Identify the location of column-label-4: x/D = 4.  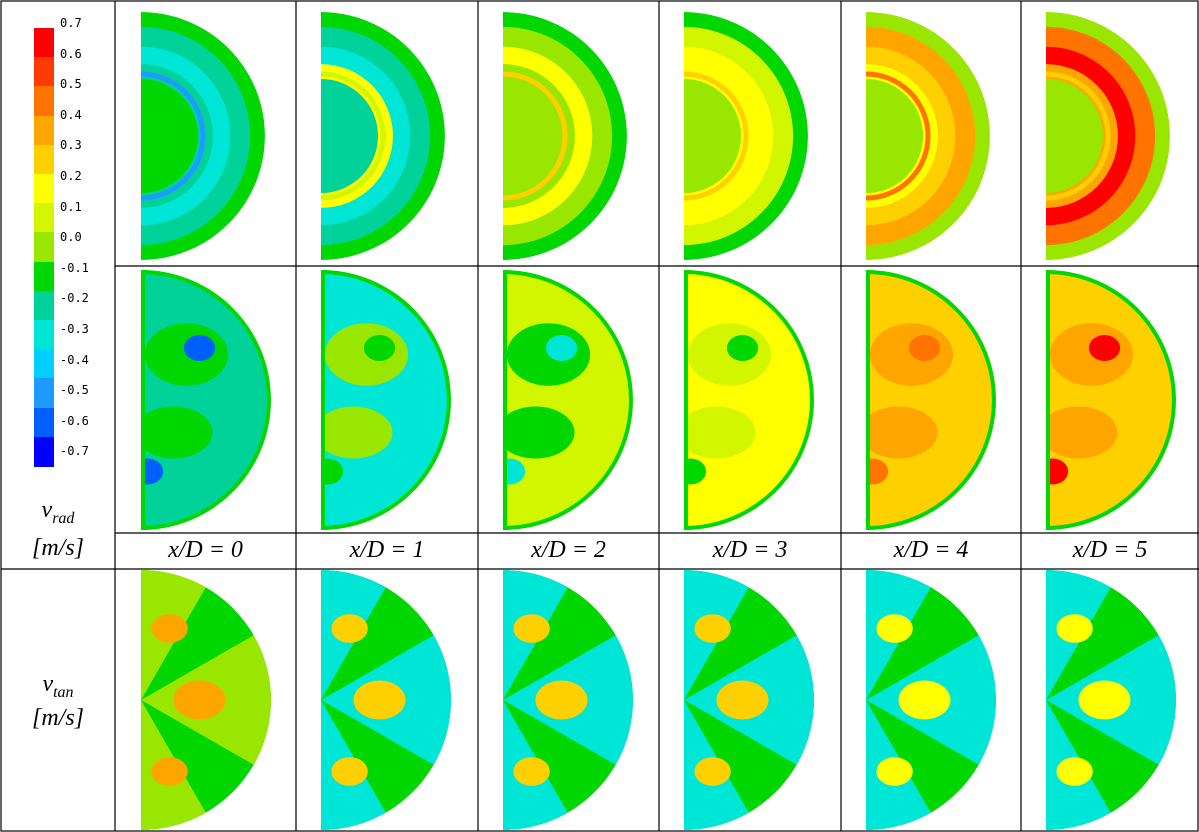
(931, 550).